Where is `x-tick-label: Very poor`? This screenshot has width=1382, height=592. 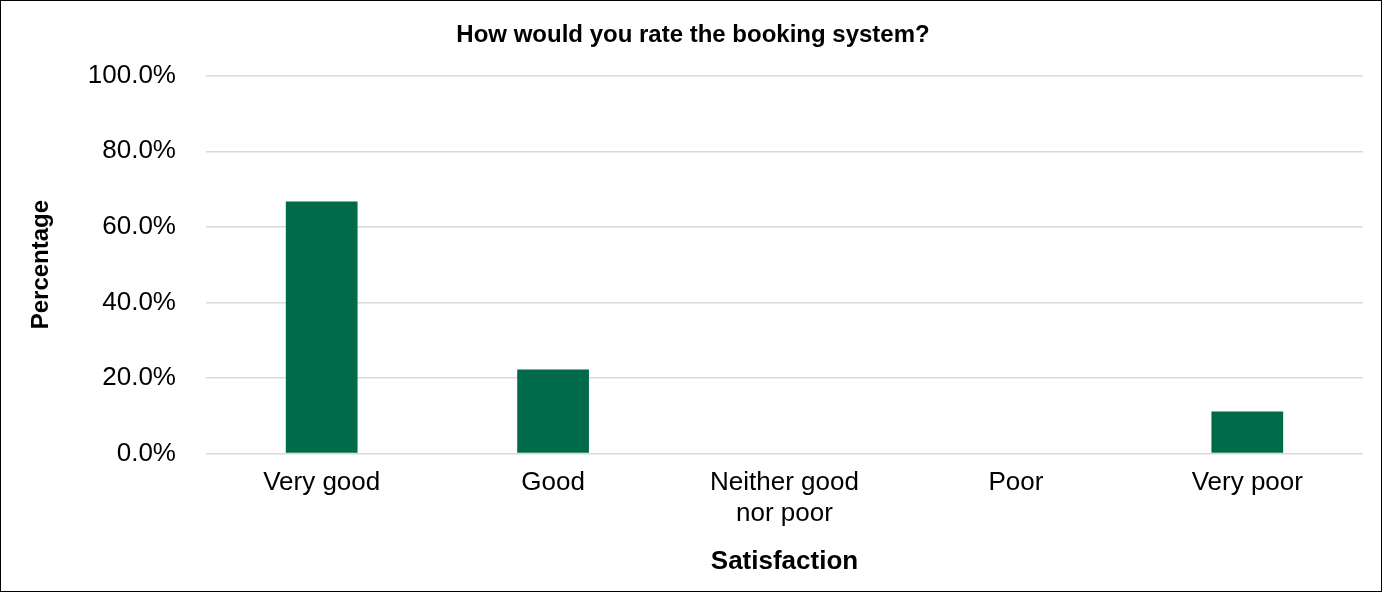
x-tick-label: Very poor is located at coordinates (1247, 481).